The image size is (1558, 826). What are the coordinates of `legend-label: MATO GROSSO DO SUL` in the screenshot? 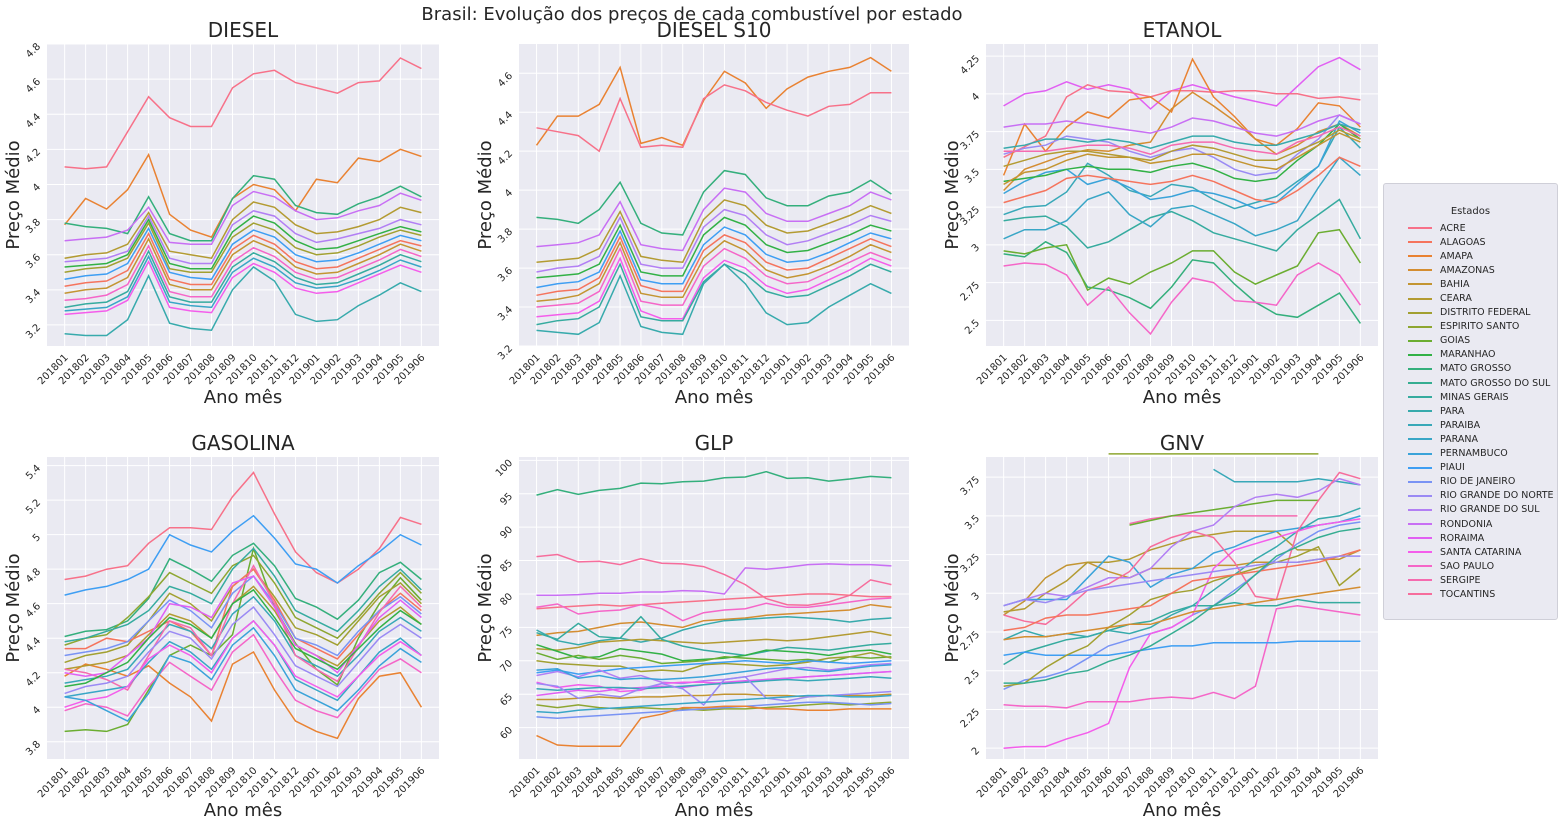 It's located at (1495, 383).